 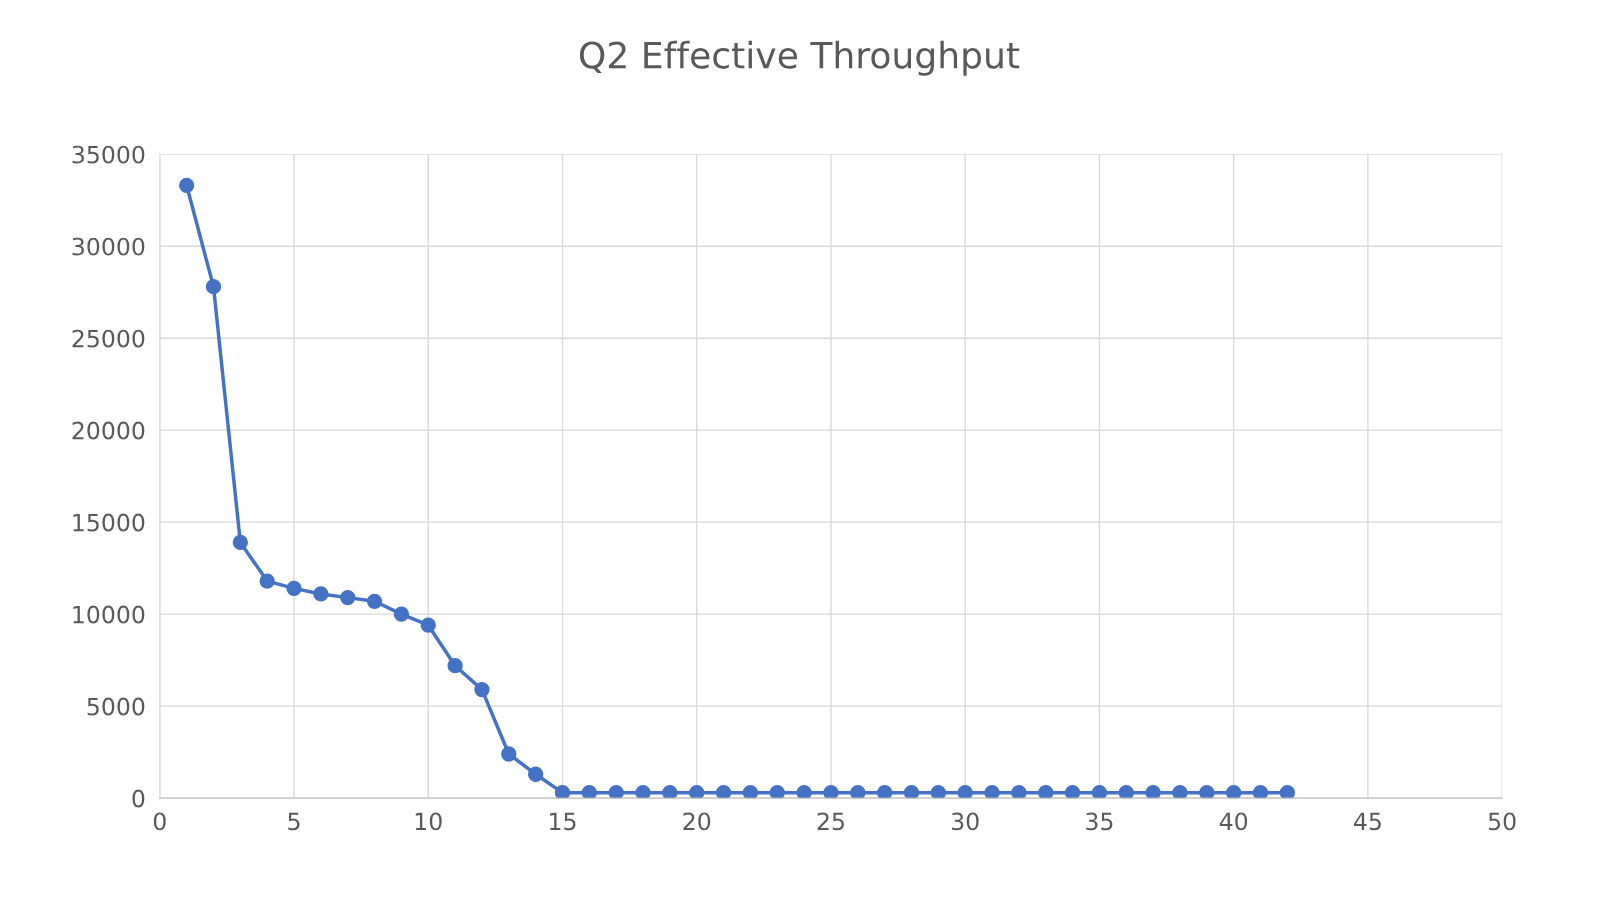 What do you see at coordinates (830, 821) in the screenshot?
I see `x-tick-label: 25` at bounding box center [830, 821].